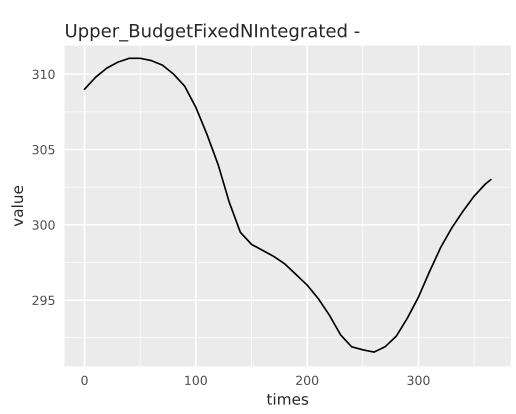  Describe the element at coordinates (43, 225) in the screenshot. I see `y-tick-label: 300` at that location.